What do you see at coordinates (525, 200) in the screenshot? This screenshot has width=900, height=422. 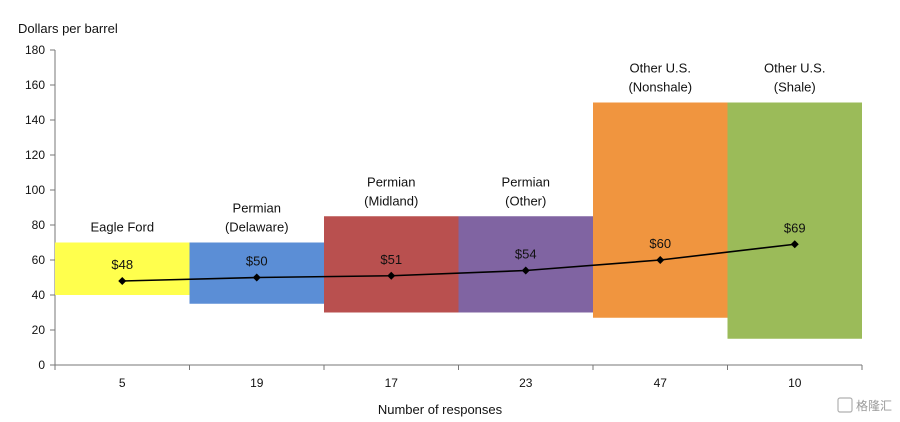 I see `region-label: (Other)` at bounding box center [525, 200].